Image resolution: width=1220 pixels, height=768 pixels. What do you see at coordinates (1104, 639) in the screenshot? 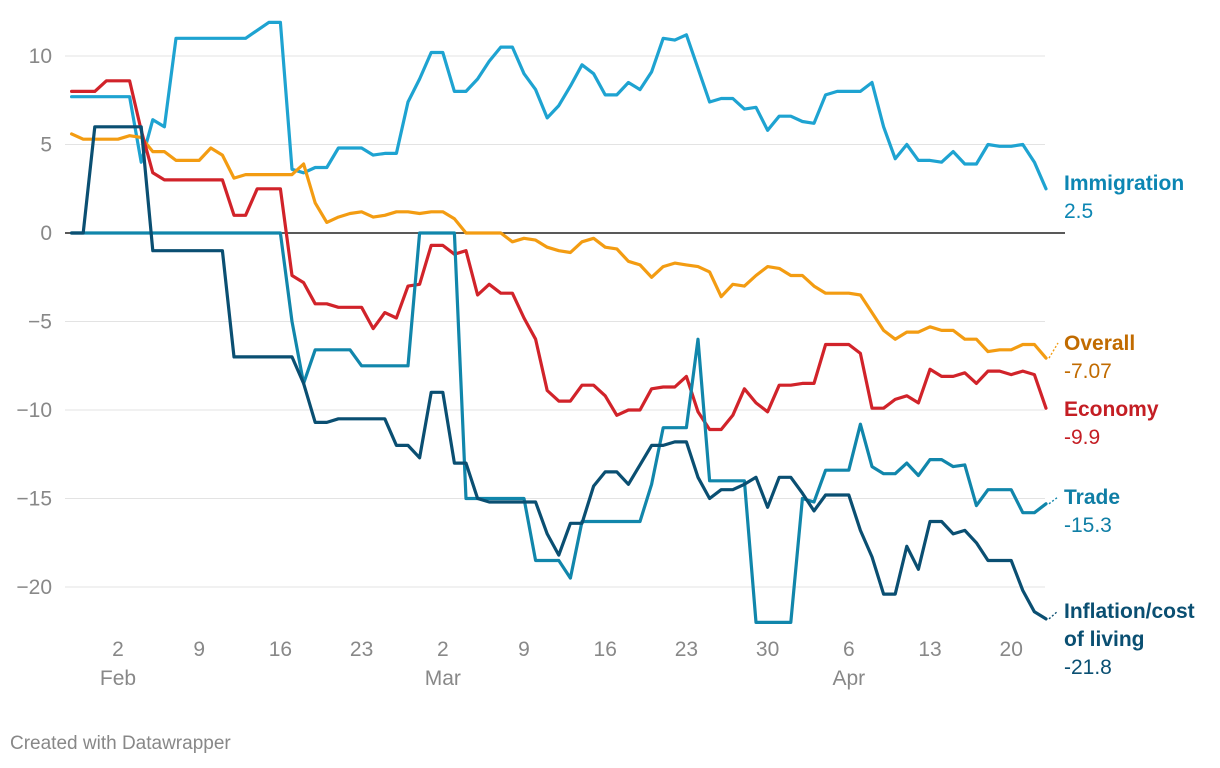
I see `series-name-label: of living` at bounding box center [1104, 639].